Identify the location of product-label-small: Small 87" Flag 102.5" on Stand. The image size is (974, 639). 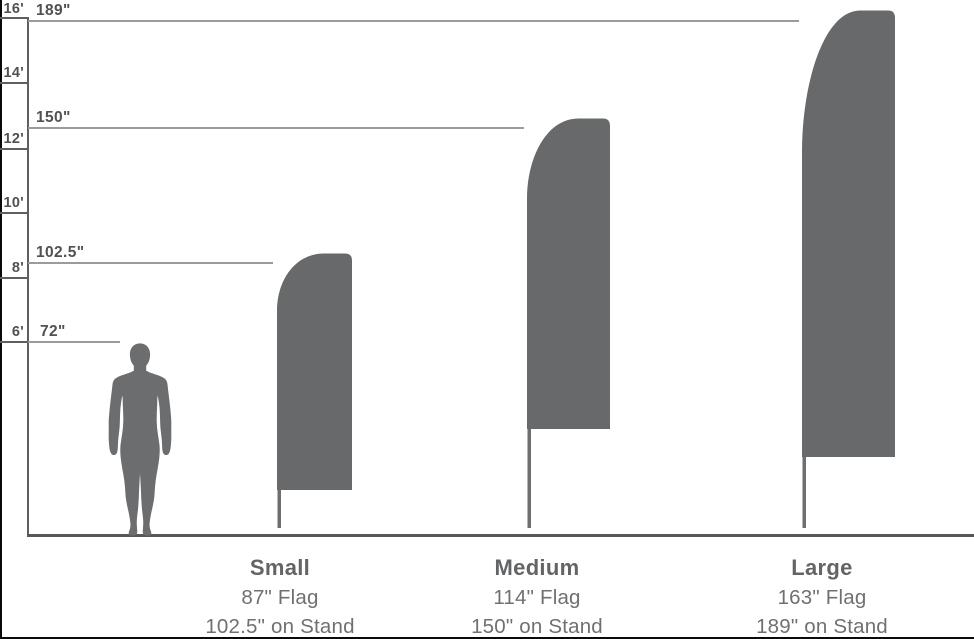
(280, 596).